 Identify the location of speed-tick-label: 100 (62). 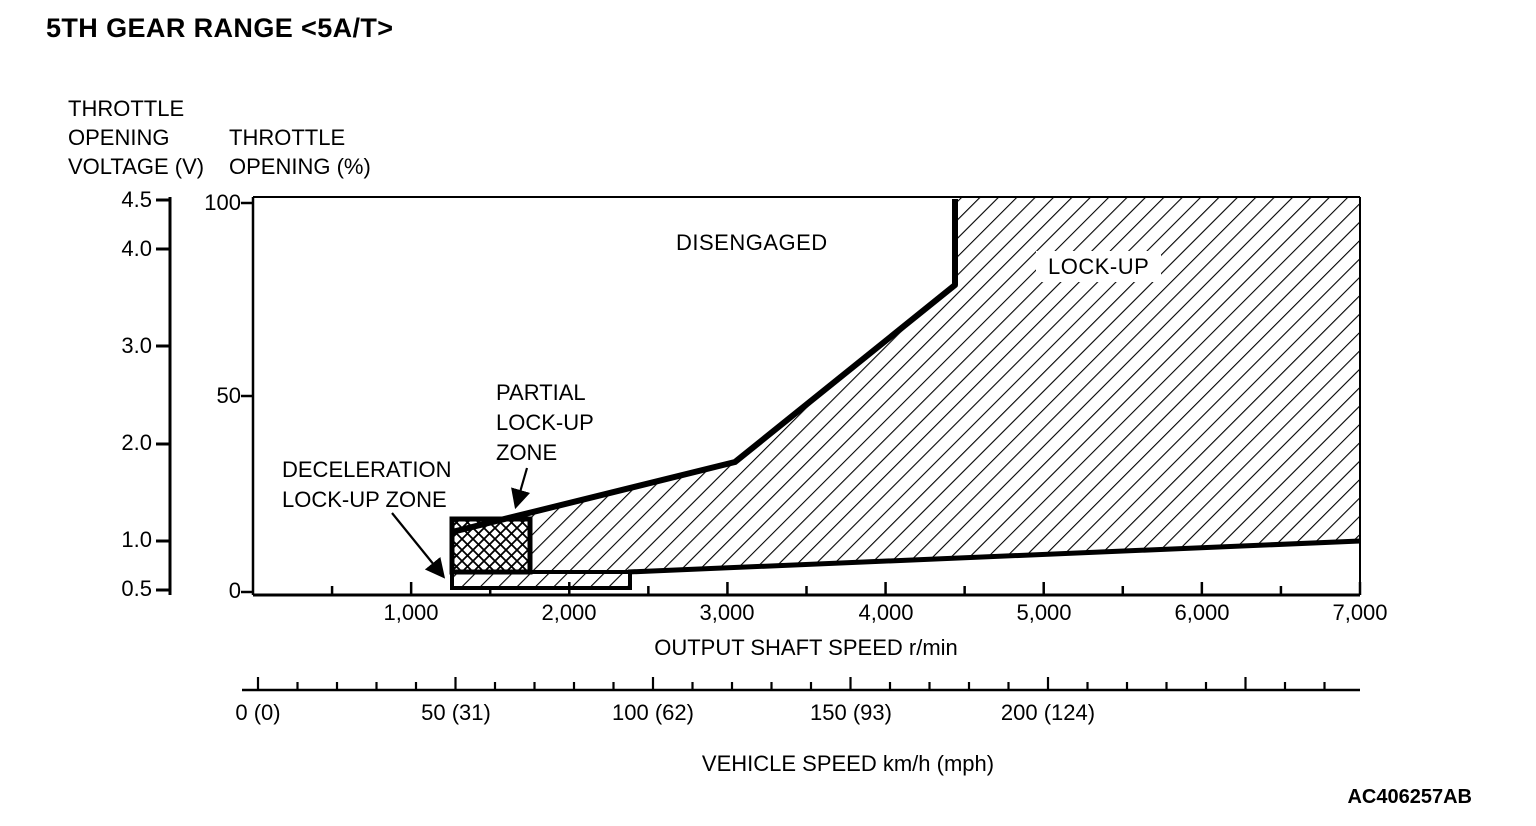
(653, 712).